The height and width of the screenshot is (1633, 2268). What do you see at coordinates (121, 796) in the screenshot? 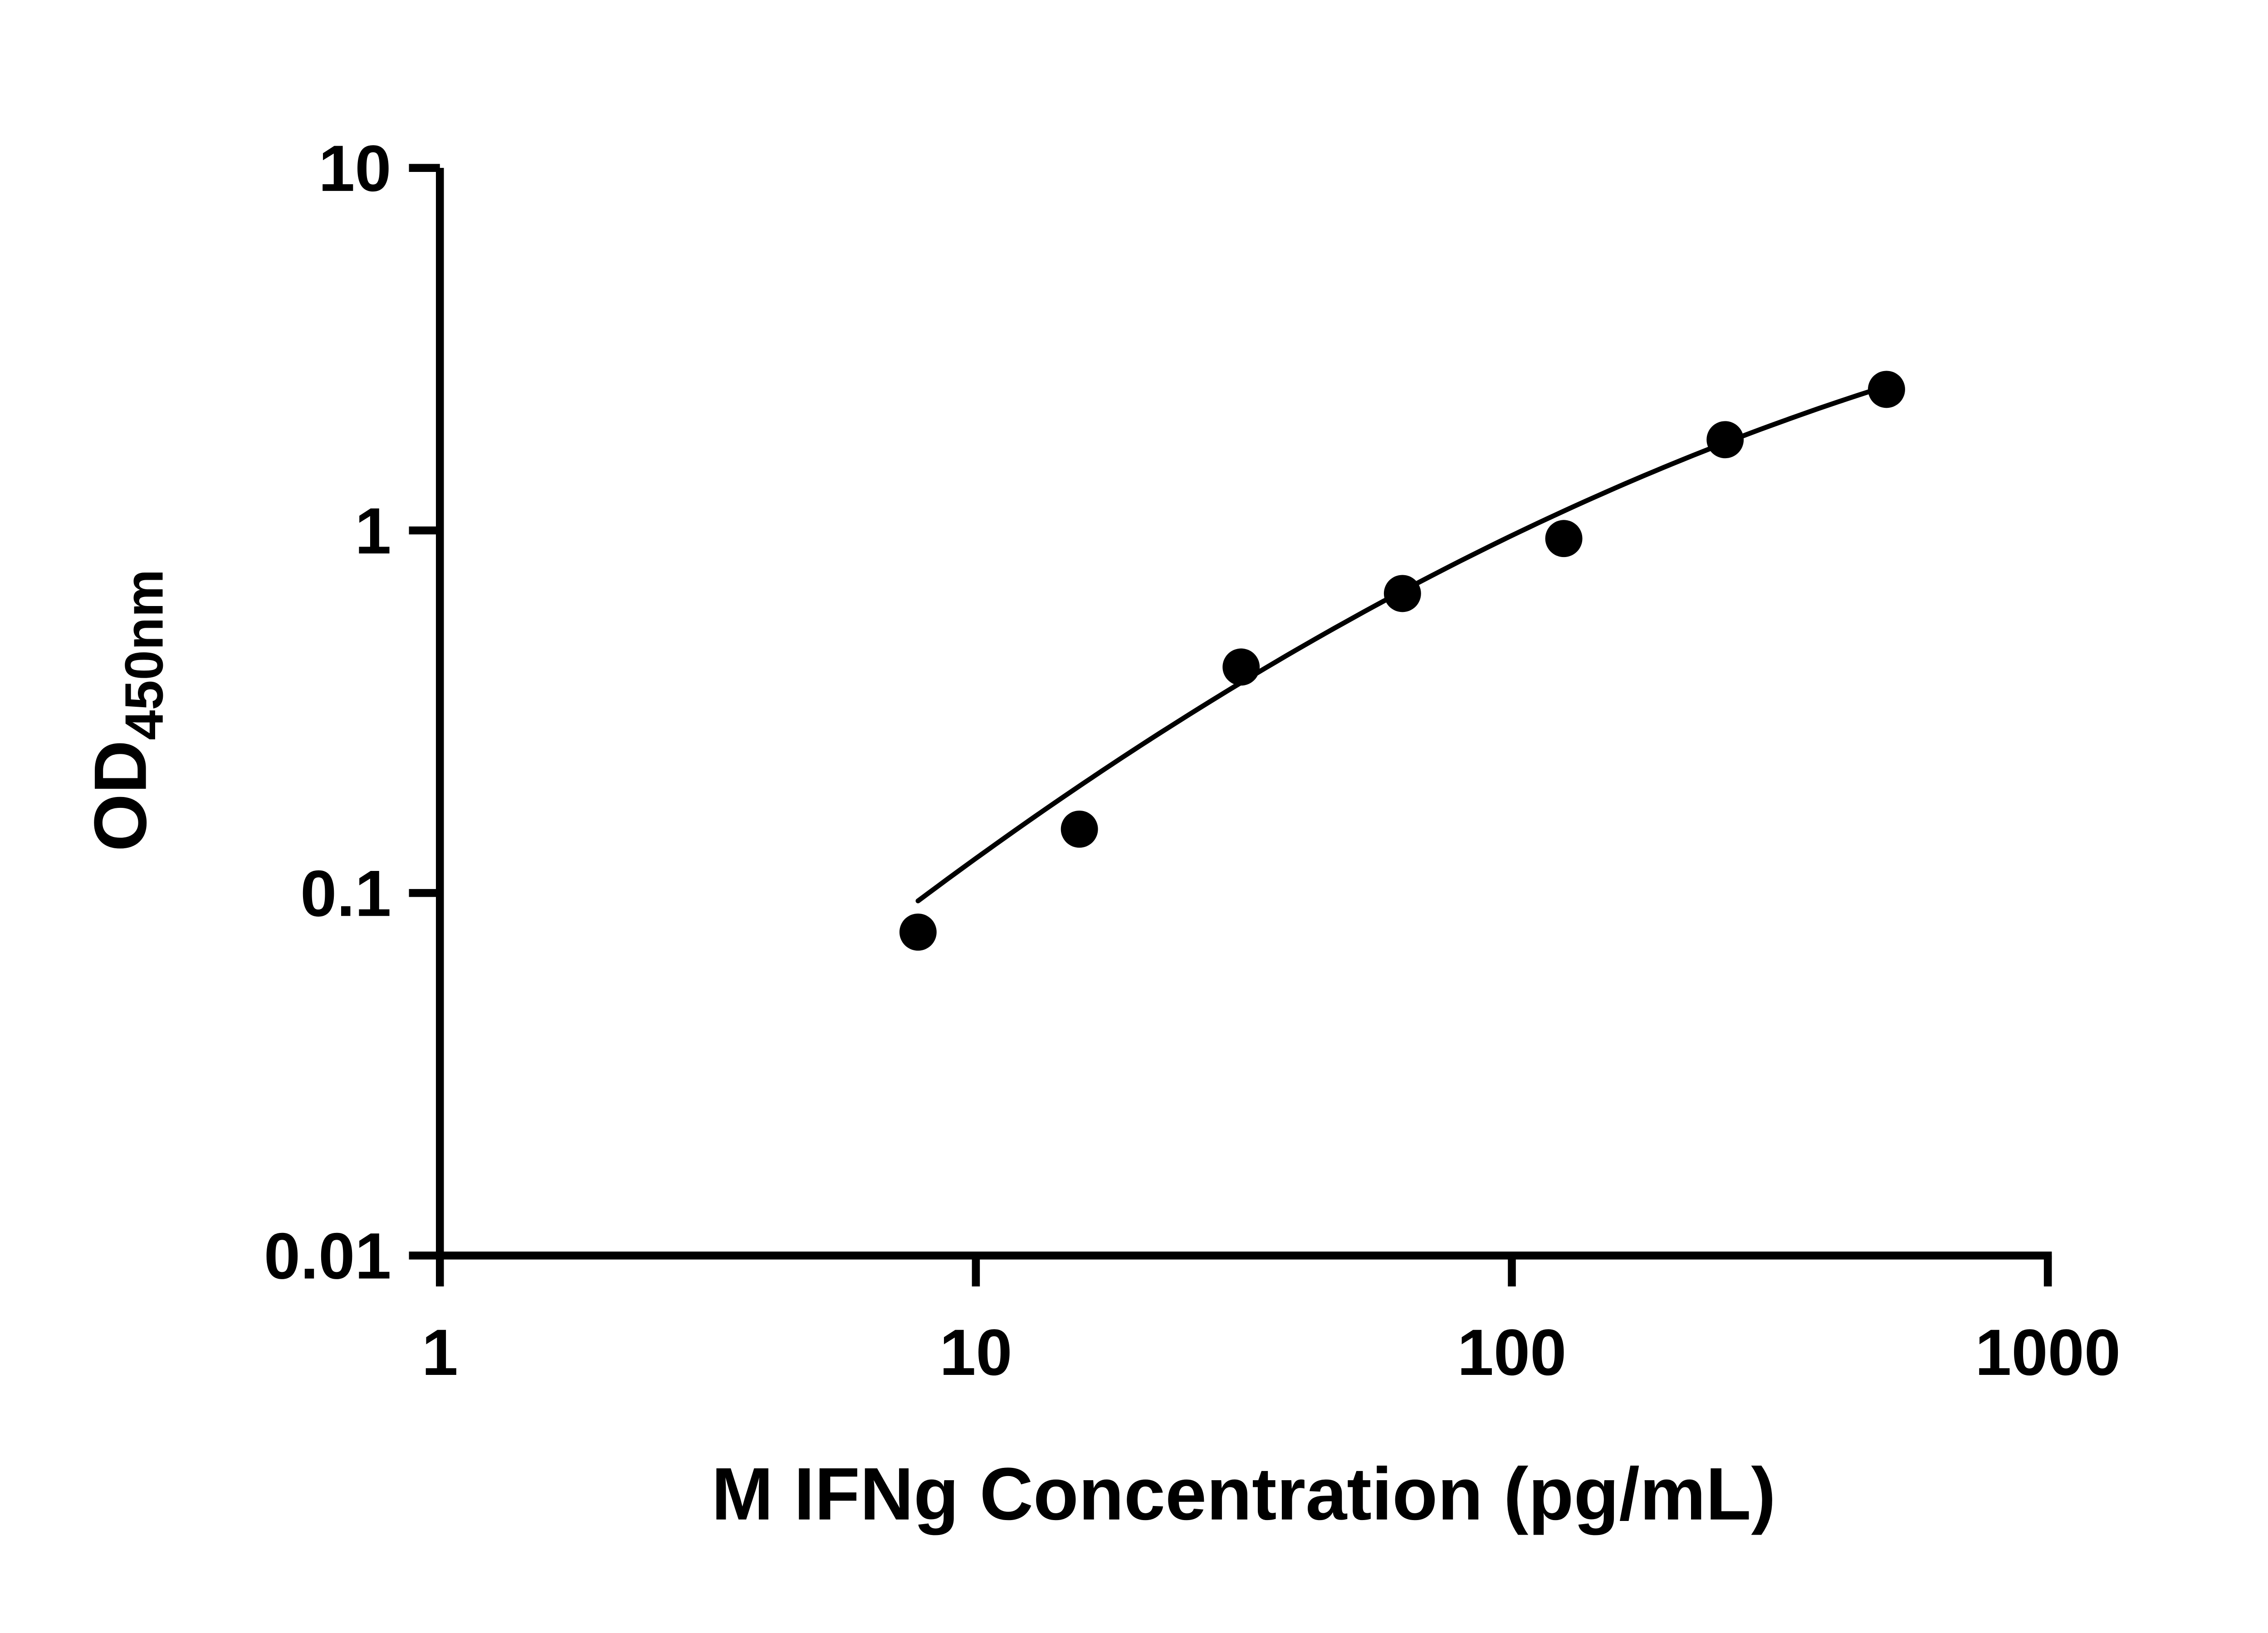
I see `y-axis-title-base: OD` at bounding box center [121, 796].